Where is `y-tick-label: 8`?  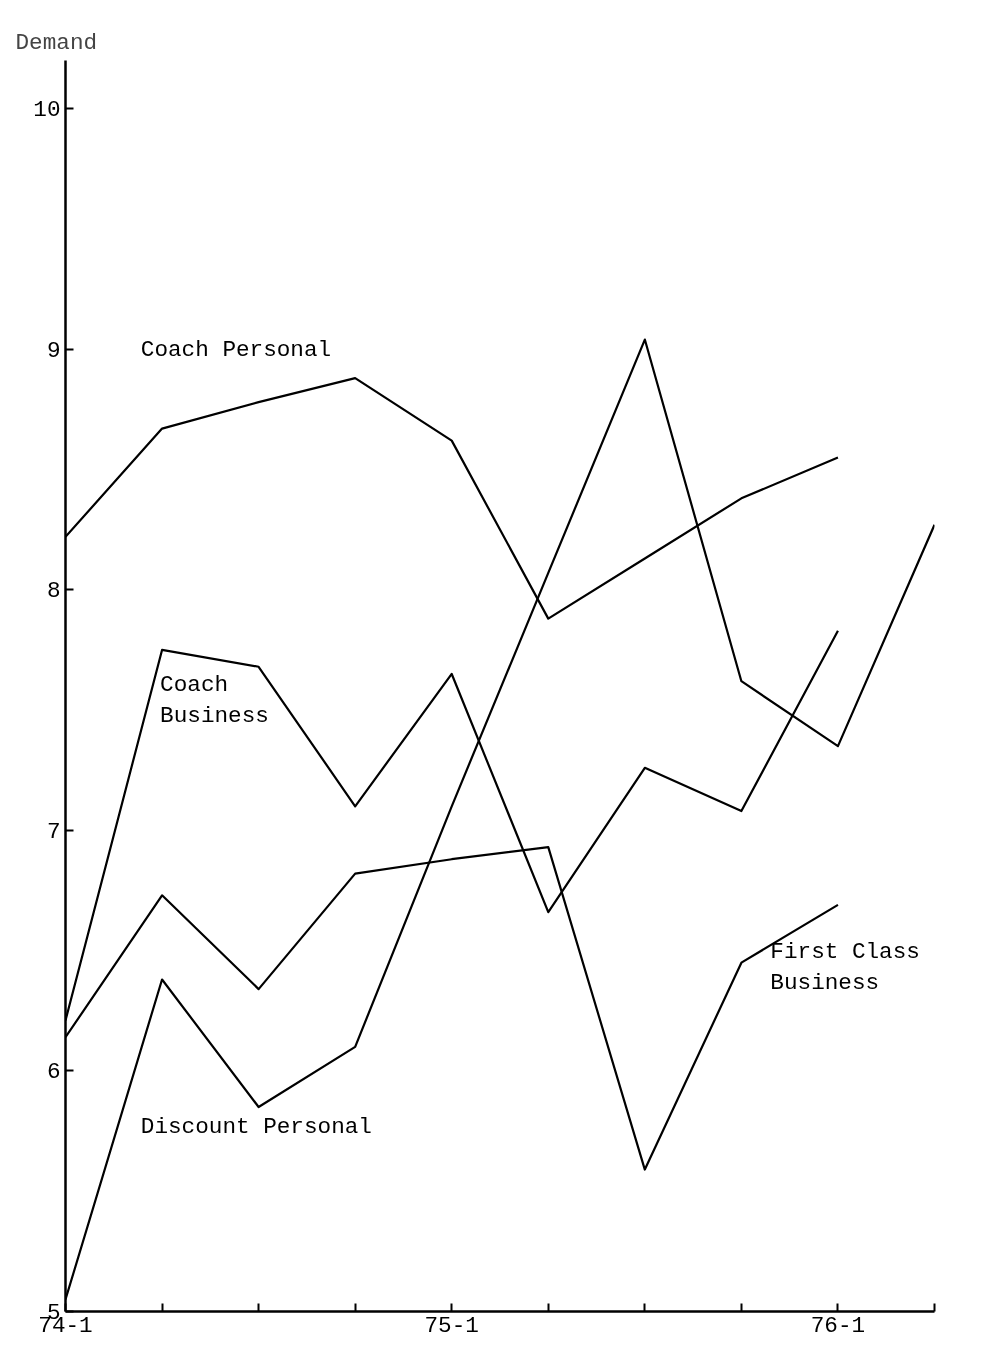
y-tick-label: 8 is located at coordinates (53, 591).